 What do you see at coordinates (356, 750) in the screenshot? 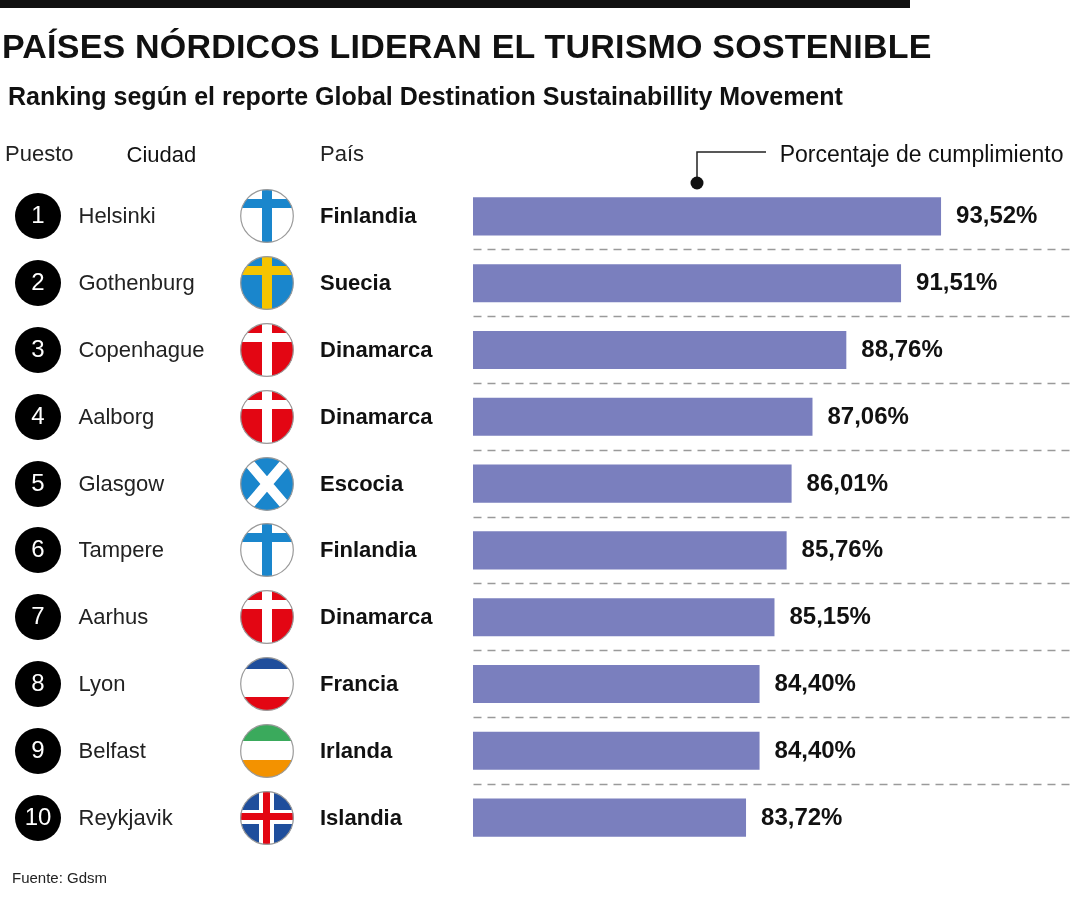
I see `text: Irlanda` at bounding box center [356, 750].